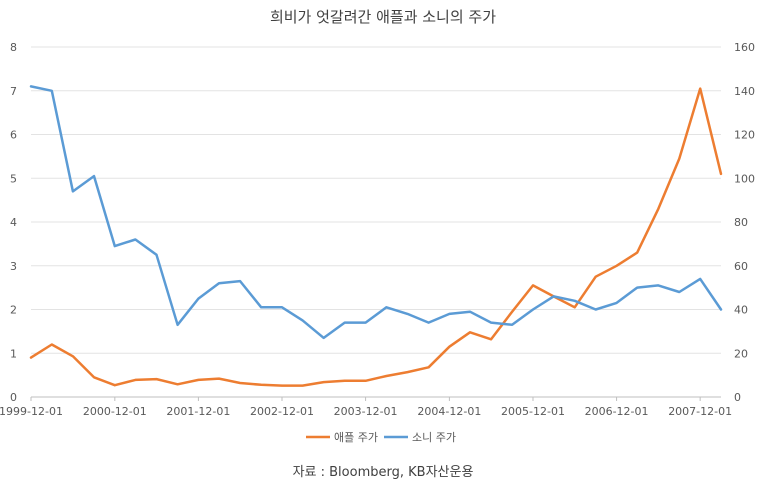 Image resolution: width=766 pixels, height=489 pixels. What do you see at coordinates (356, 437) in the screenshot?
I see `legend-label: 애플 주가` at bounding box center [356, 437].